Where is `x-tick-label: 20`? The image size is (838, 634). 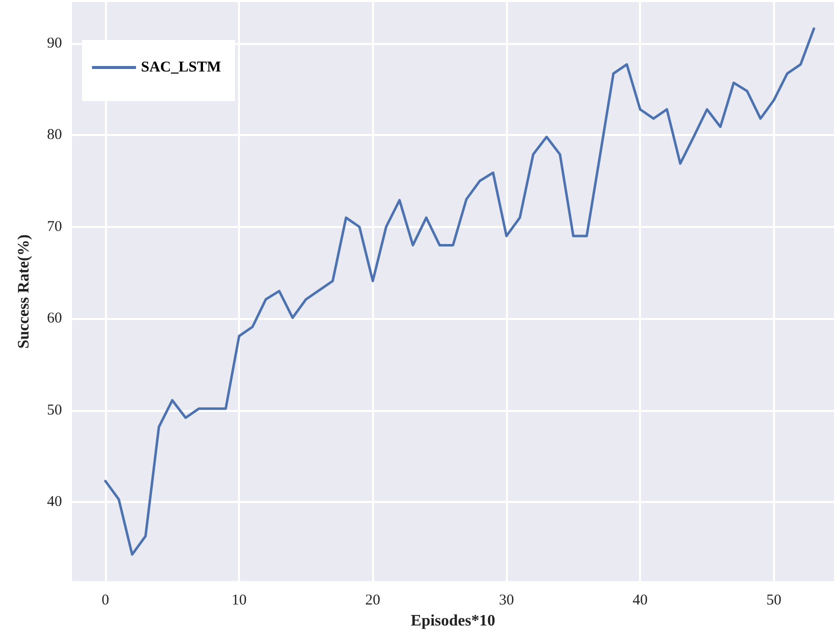
x-tick-label: 20 is located at coordinates (372, 600).